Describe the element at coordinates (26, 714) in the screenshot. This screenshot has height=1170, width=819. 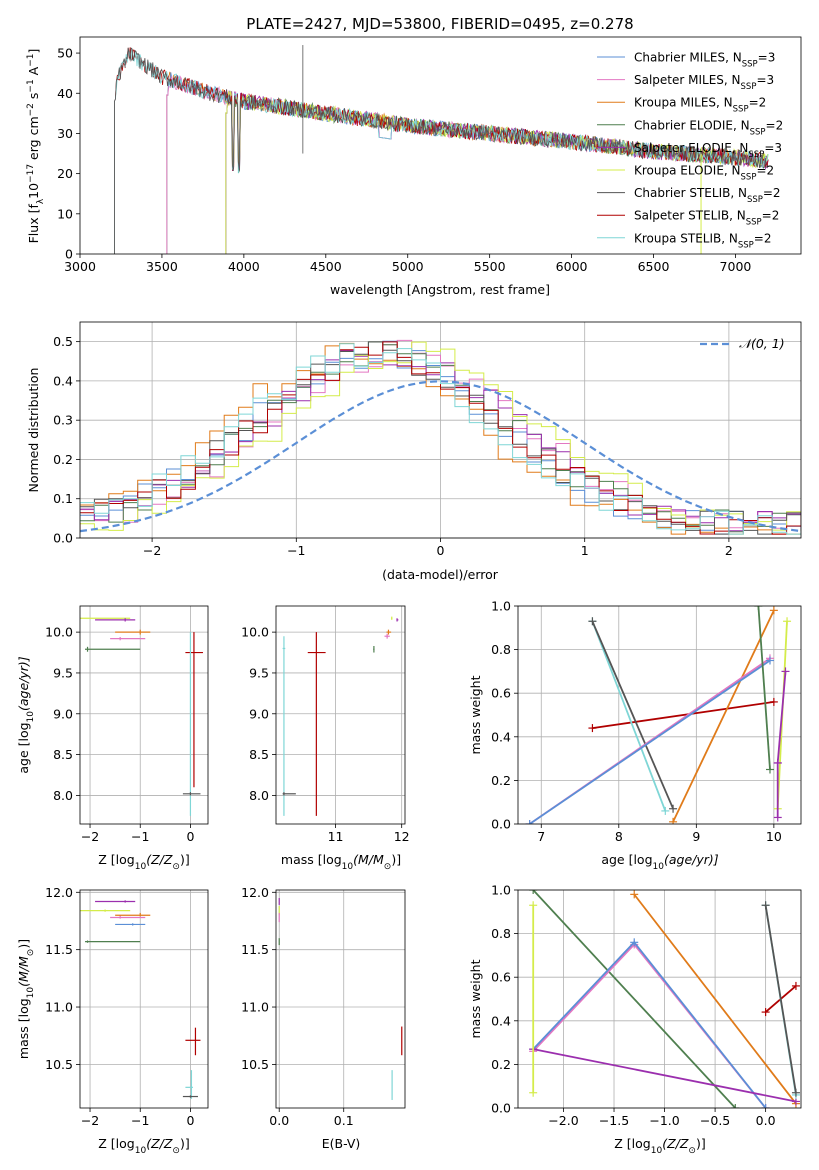
I see `age-vs-z-ylabel: age [log10(age/yr)]` at that location.